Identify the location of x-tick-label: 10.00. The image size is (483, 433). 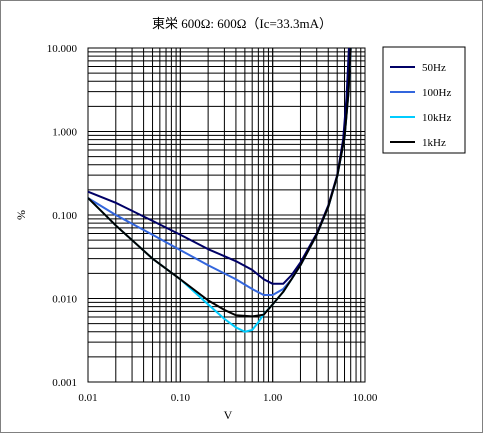
(365, 398).